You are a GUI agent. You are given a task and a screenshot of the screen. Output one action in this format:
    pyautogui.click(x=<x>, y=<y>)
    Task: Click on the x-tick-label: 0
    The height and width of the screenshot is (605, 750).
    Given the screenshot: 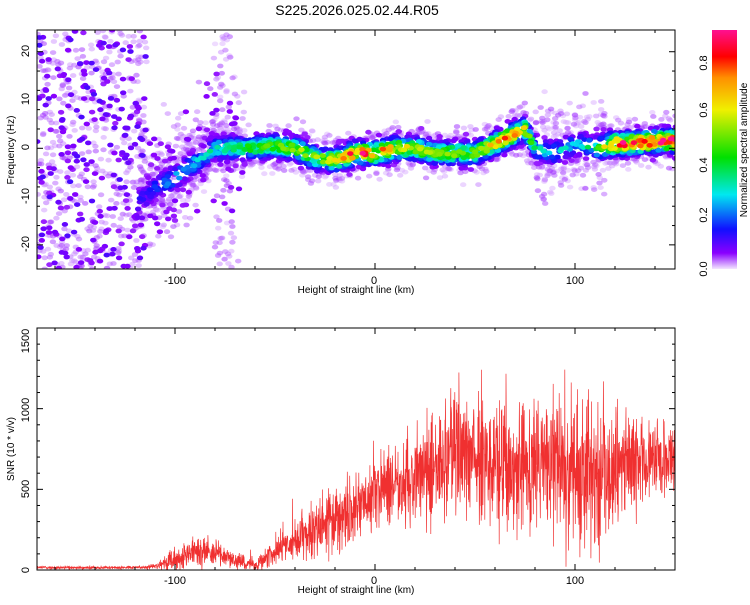 What is the action you would take?
    pyautogui.click(x=374, y=581)
    